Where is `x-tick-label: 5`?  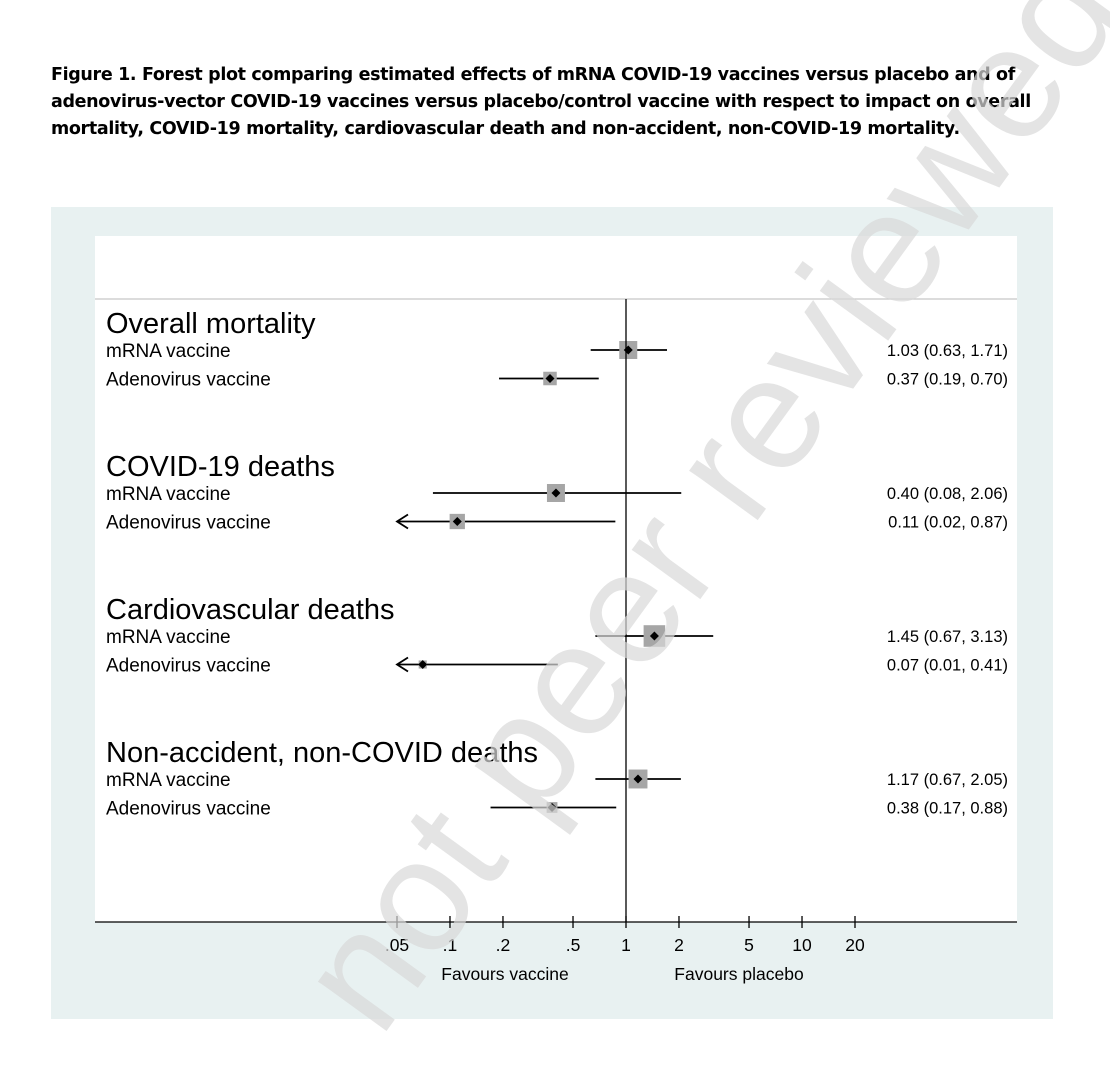
x-tick-label: 5 is located at coordinates (749, 945).